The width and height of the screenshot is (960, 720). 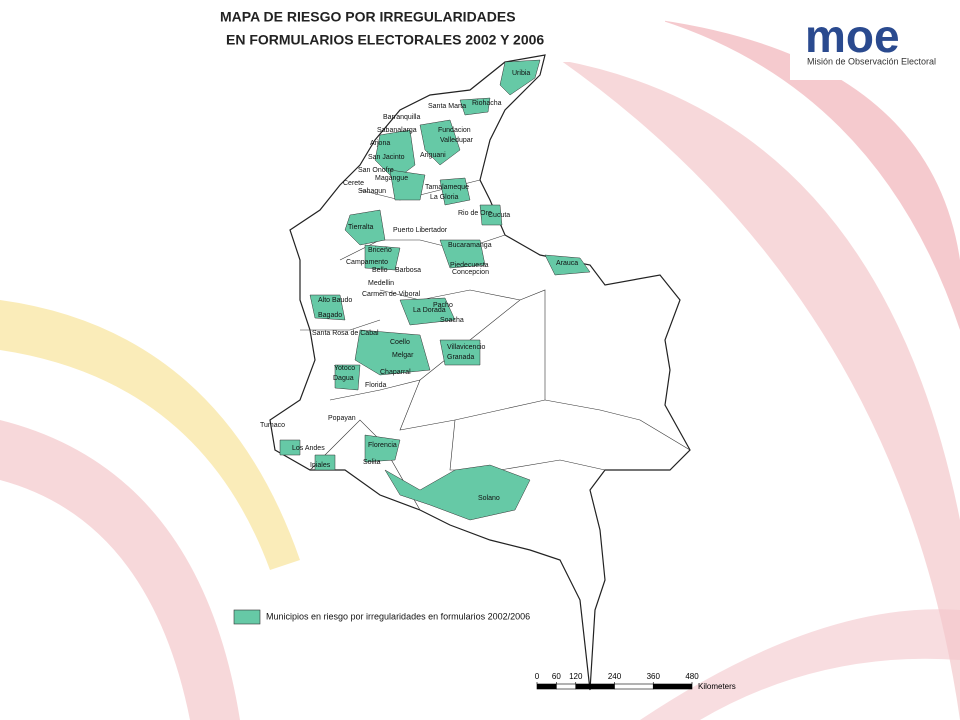 I want to click on place-label: Bagado, so click(x=330, y=315).